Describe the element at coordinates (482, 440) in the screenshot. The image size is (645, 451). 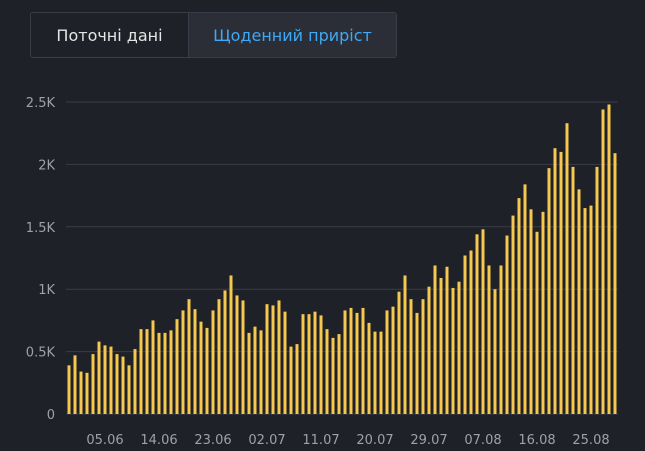
I see `x-tick-label: 07.08` at that location.